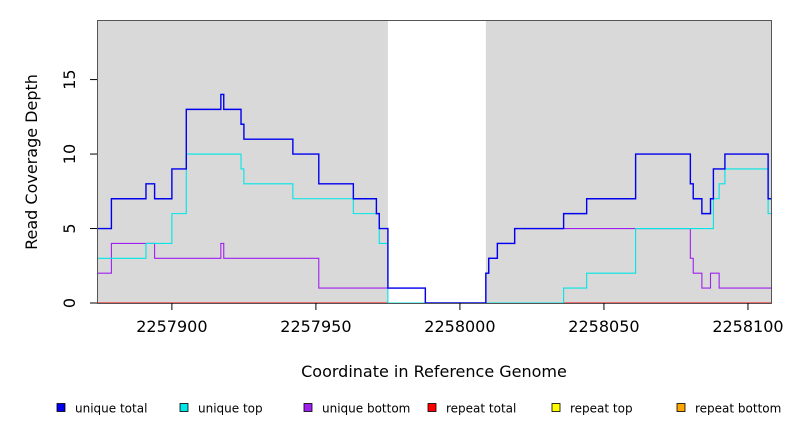 The width and height of the screenshot is (792, 432). Describe the element at coordinates (69, 228) in the screenshot. I see `y-tick-label: 5` at that location.